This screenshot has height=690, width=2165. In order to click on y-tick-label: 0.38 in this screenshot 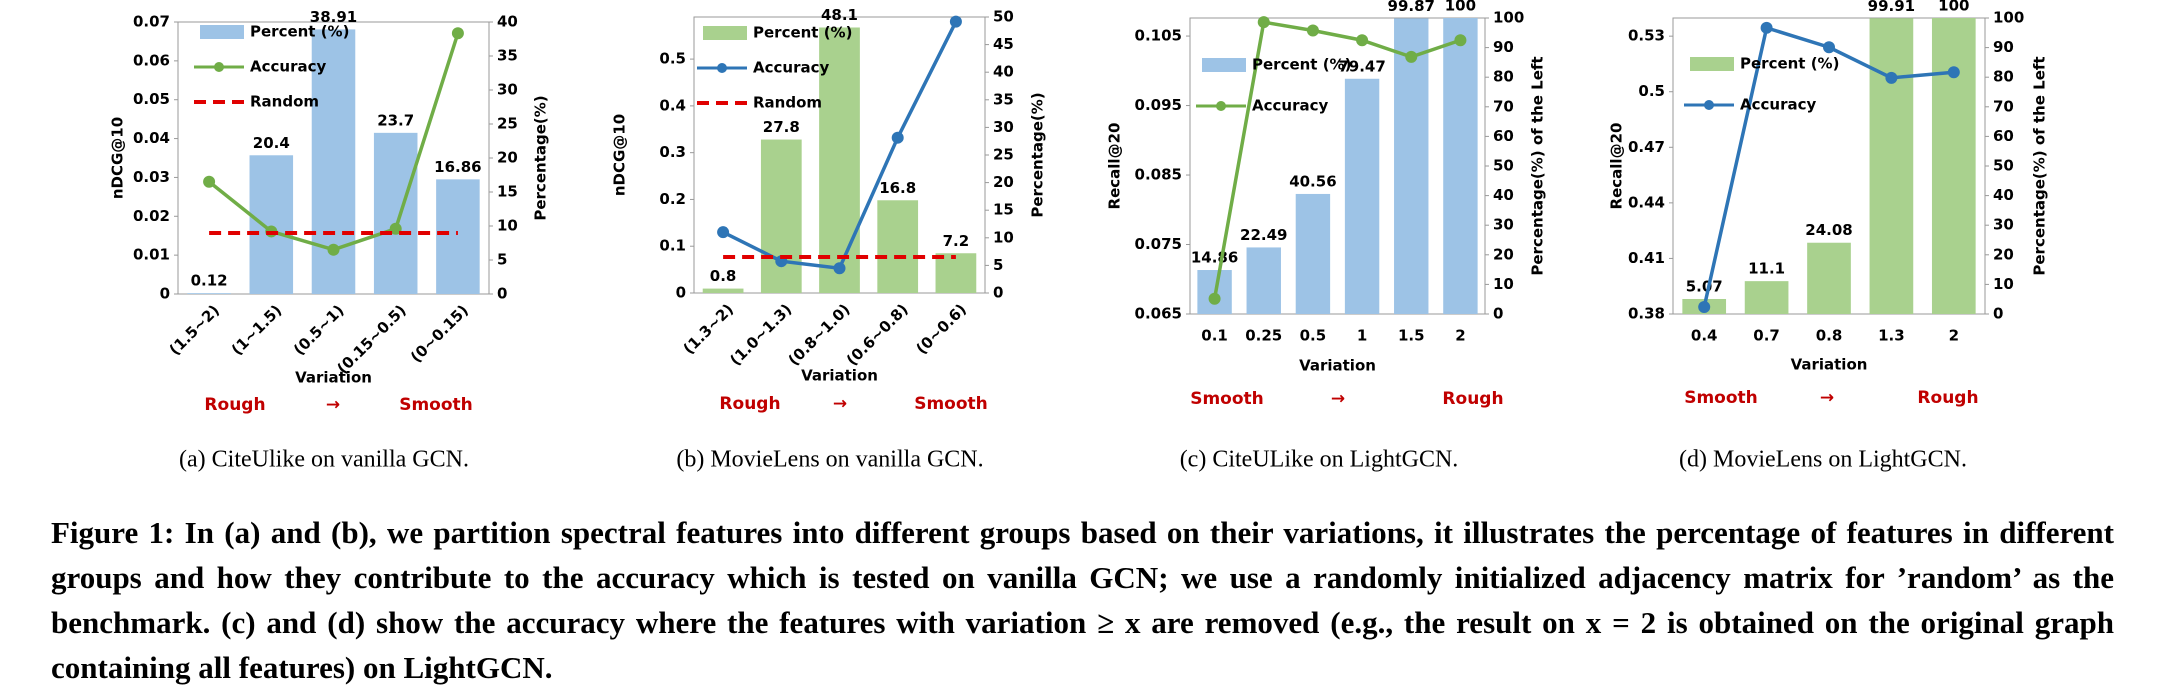, I will do `click(1646, 314)`.